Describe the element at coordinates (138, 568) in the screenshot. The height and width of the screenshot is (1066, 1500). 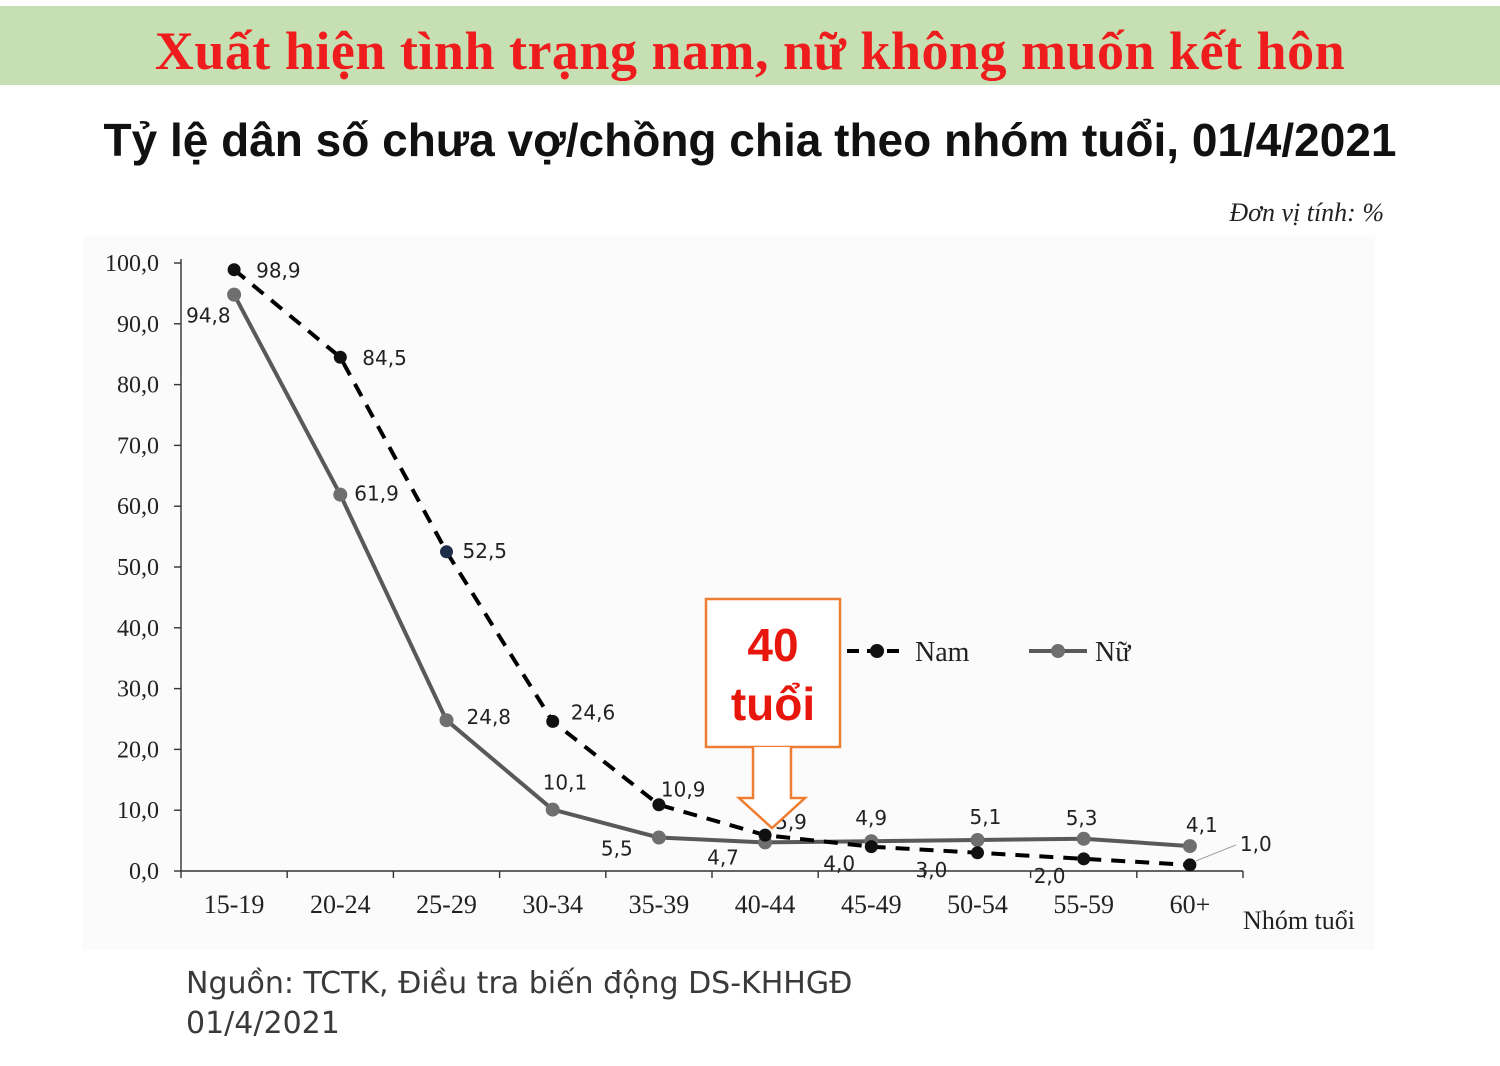
I see `y-tick-label: 50,0` at that location.